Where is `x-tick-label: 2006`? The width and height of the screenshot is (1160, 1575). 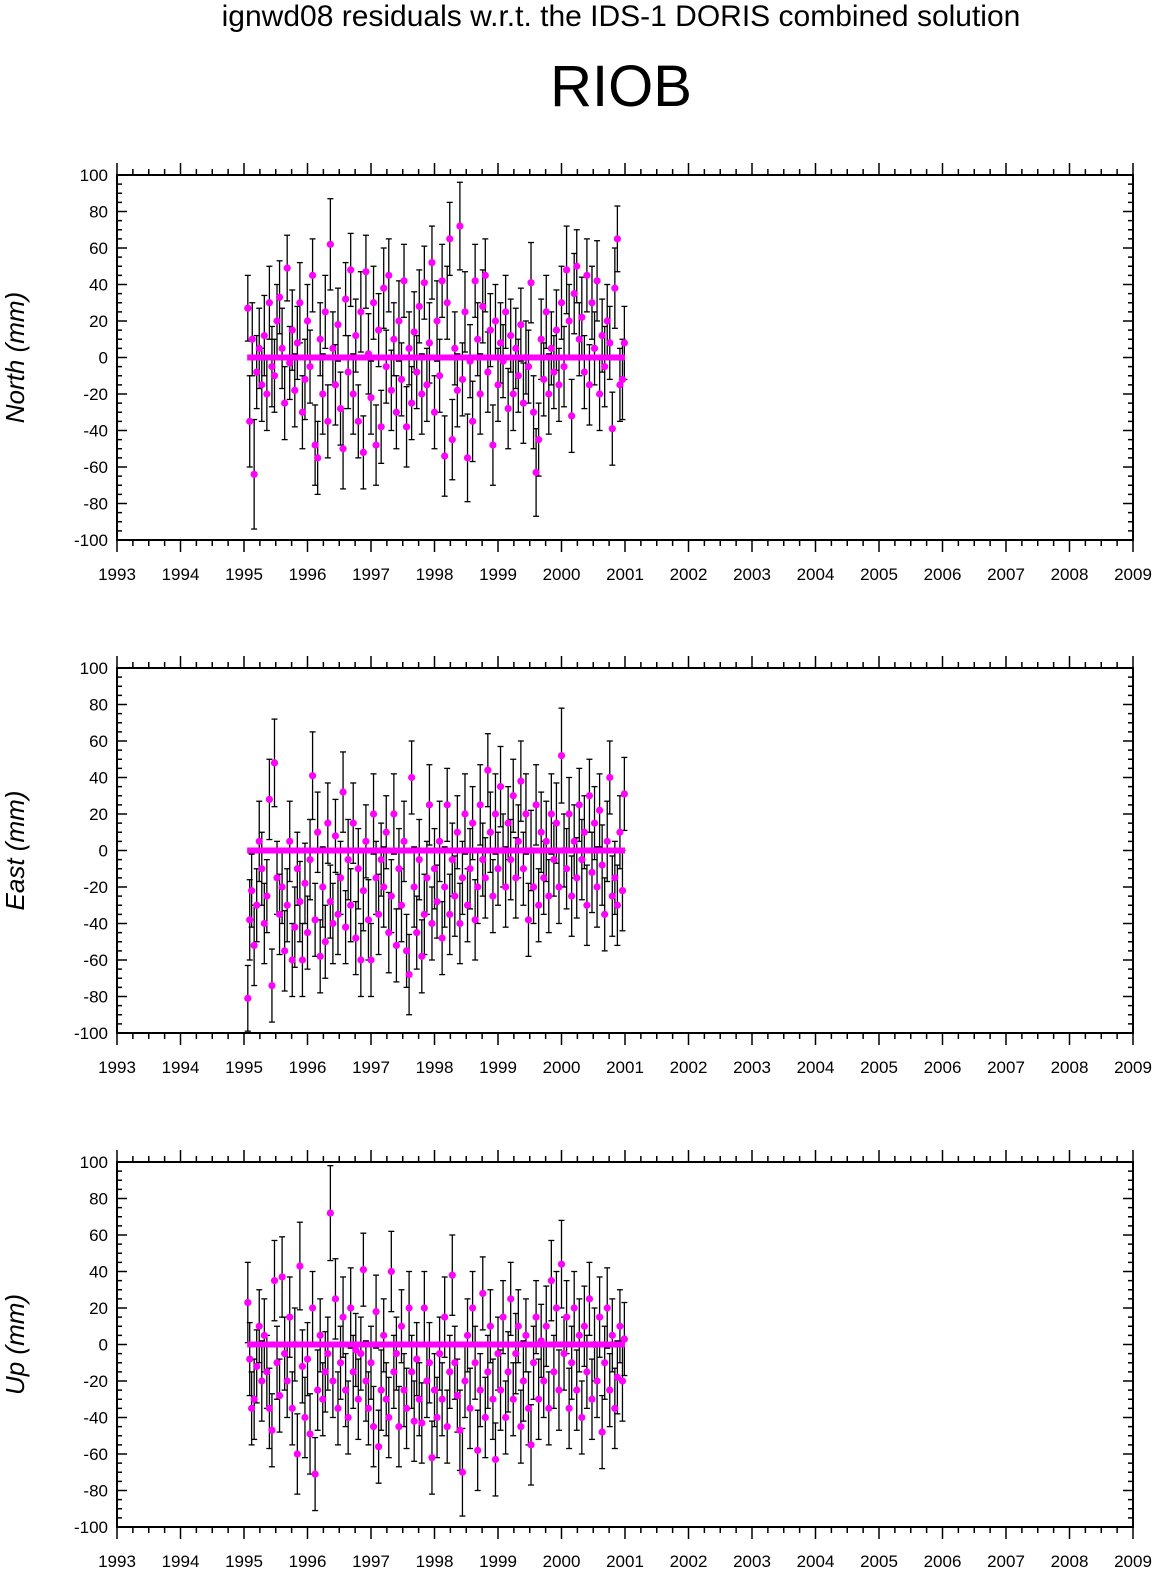 x-tick-label: 2006 is located at coordinates (943, 574).